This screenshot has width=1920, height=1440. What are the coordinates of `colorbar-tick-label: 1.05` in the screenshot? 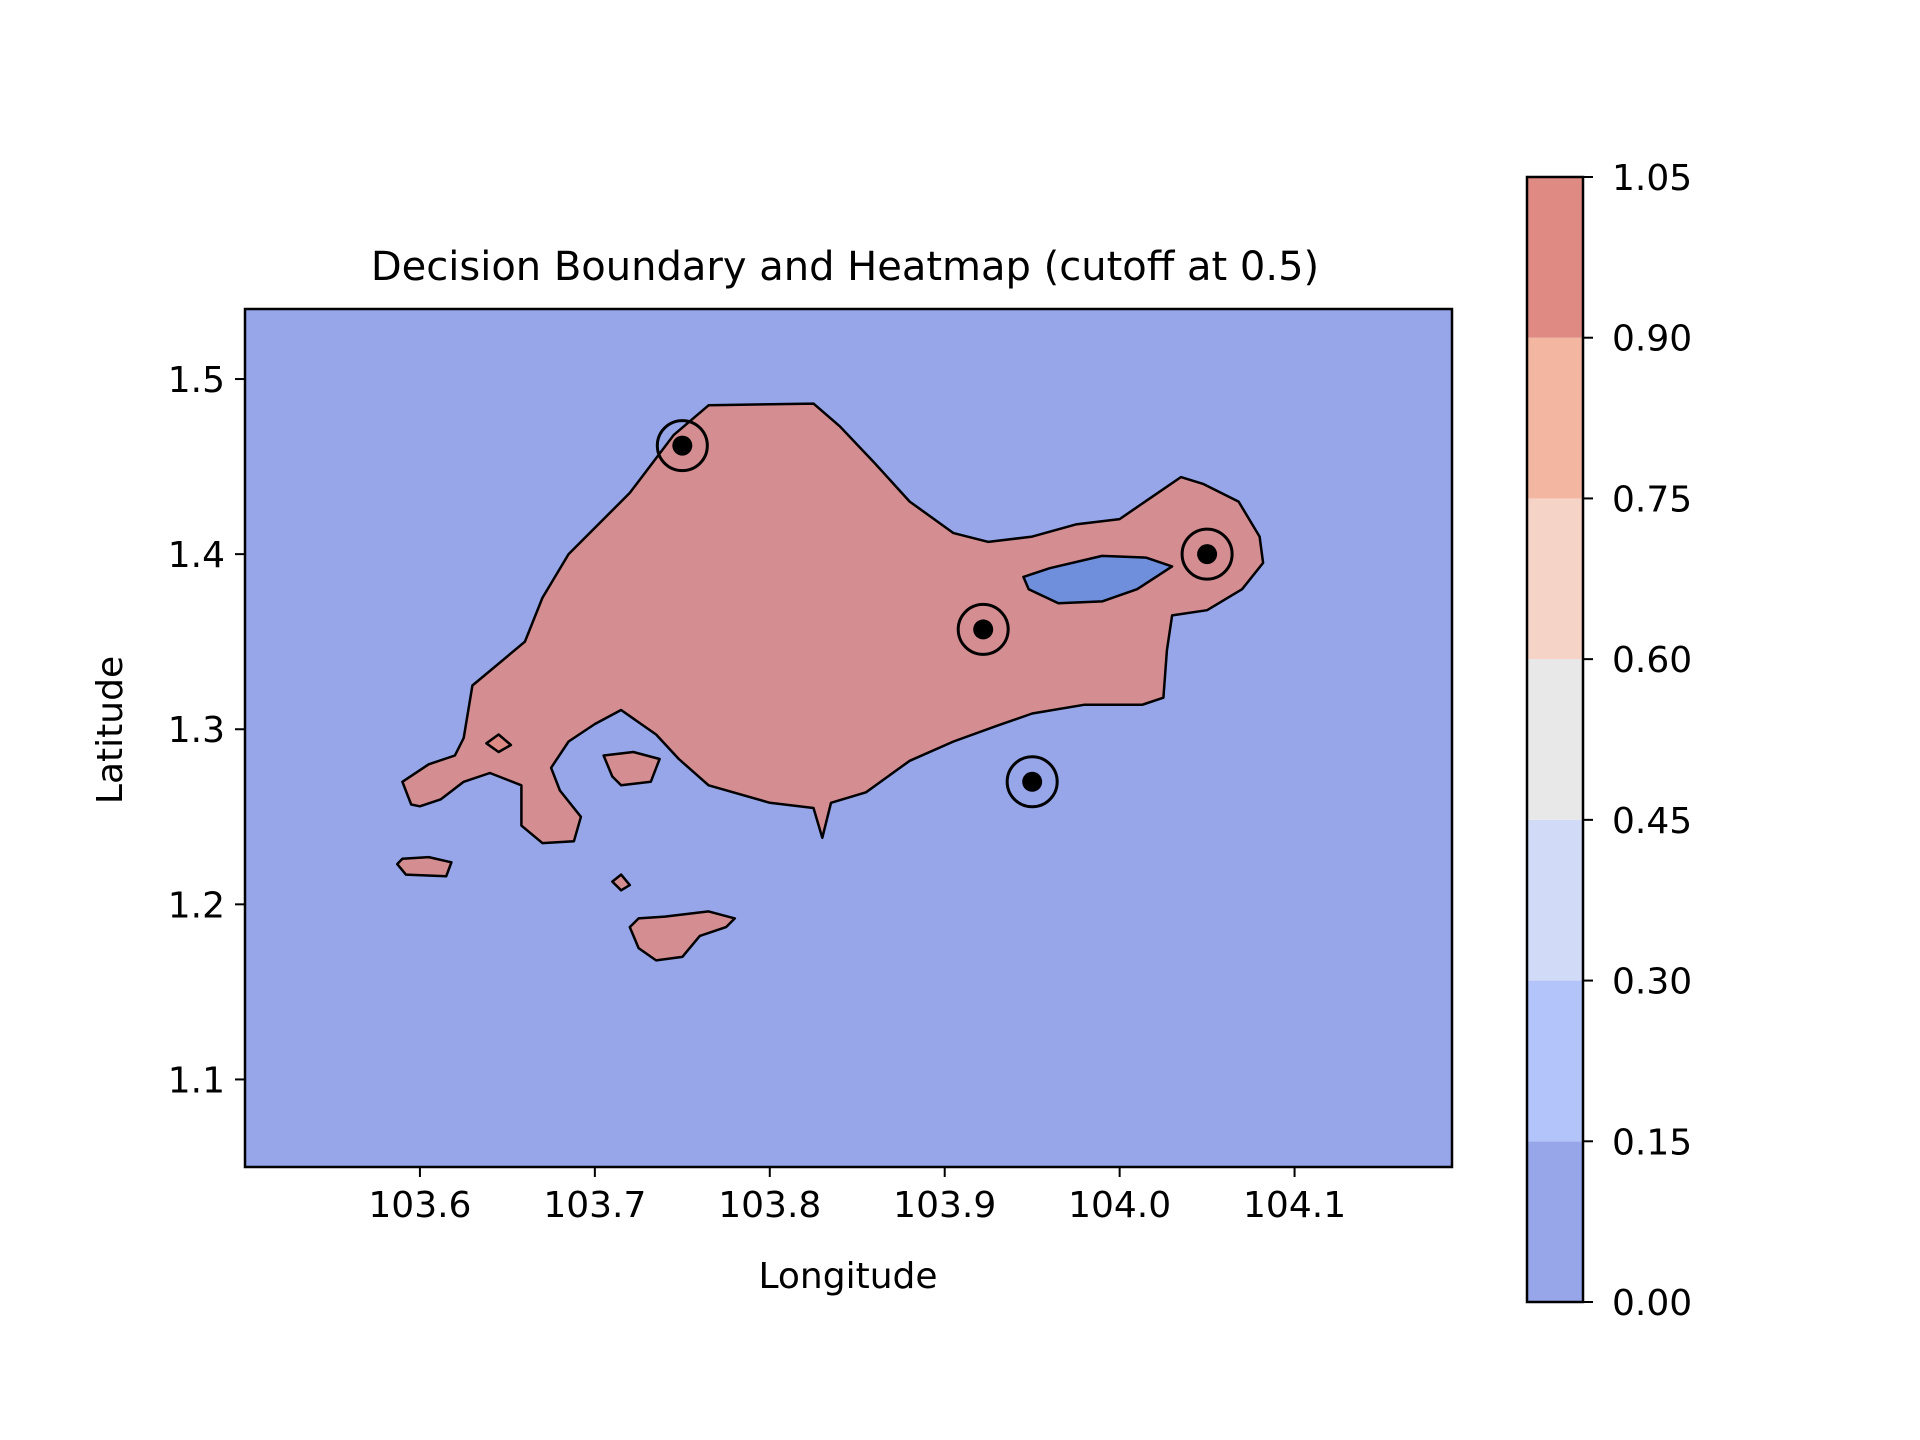 It's located at (1652, 178).